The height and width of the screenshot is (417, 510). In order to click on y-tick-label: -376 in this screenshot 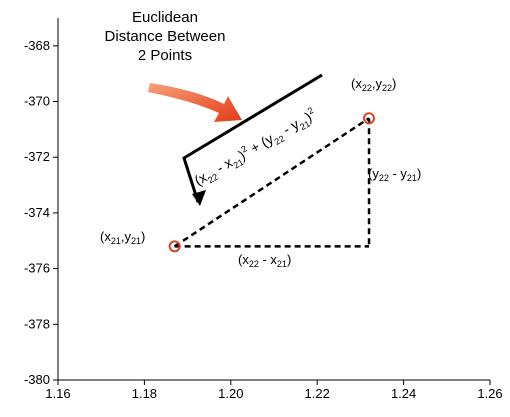, I will do `click(37, 268)`.